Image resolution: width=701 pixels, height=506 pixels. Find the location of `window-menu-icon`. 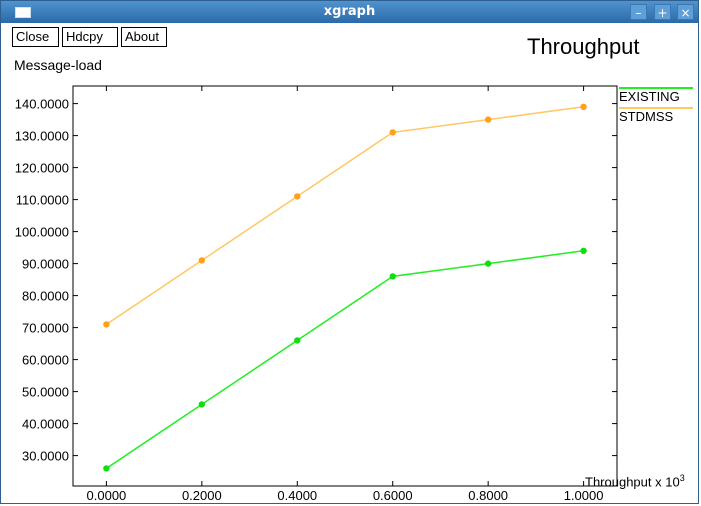

window-menu-icon is located at coordinates (23, 12).